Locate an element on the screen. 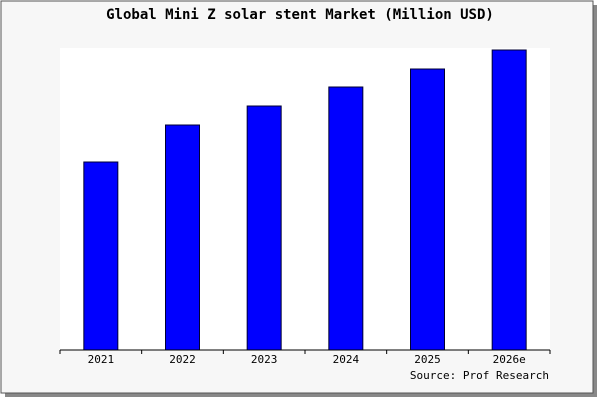  x-tick-label: 2024 is located at coordinates (346, 359).